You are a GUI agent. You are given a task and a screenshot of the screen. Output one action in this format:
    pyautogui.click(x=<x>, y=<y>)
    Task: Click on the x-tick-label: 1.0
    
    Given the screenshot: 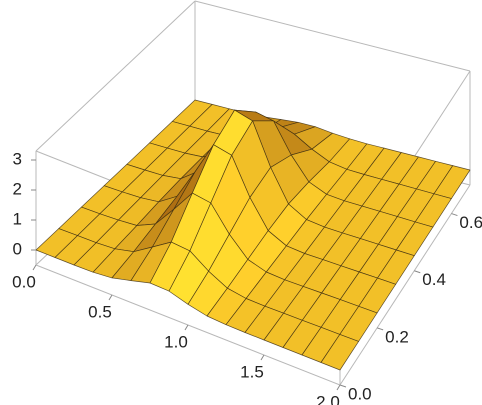 What is the action you would take?
    pyautogui.click(x=176, y=341)
    